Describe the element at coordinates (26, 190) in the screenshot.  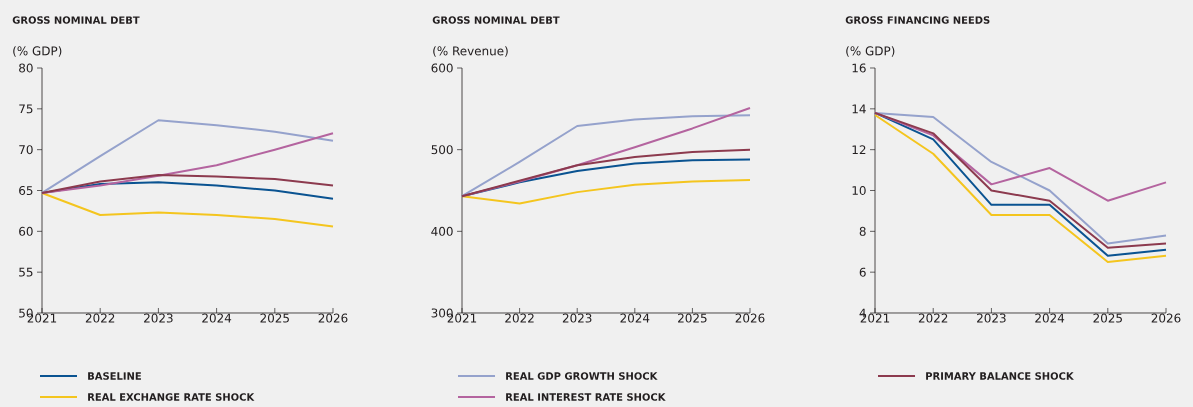
I see `y-tick-label: 65` at that location.